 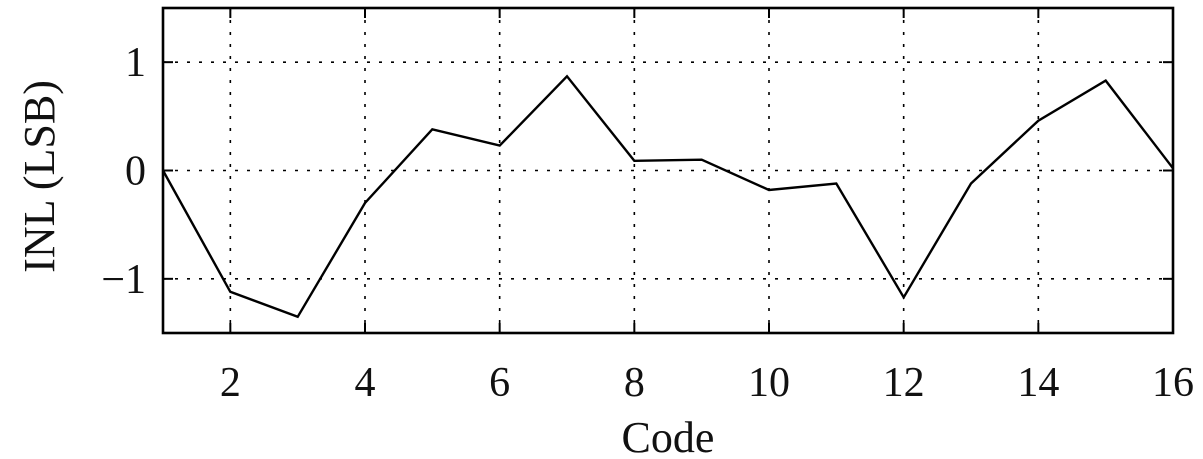 I want to click on y-tick-label: 1, so click(x=135, y=63).